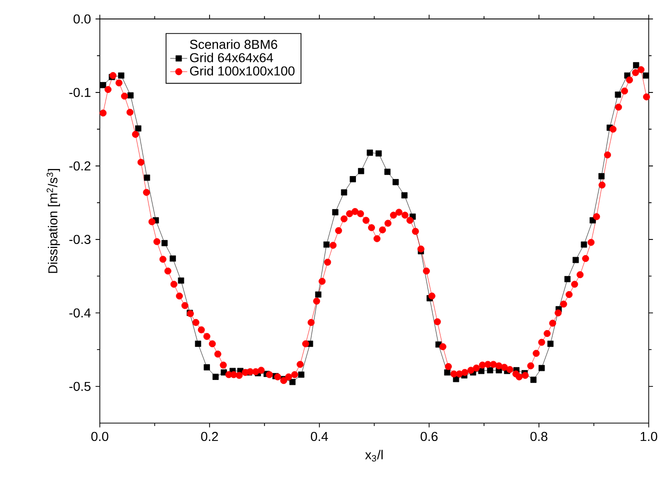 The height and width of the screenshot is (488, 662). What do you see at coordinates (234, 44) in the screenshot?
I see `legend-title: Scenario 8BM6` at bounding box center [234, 44].